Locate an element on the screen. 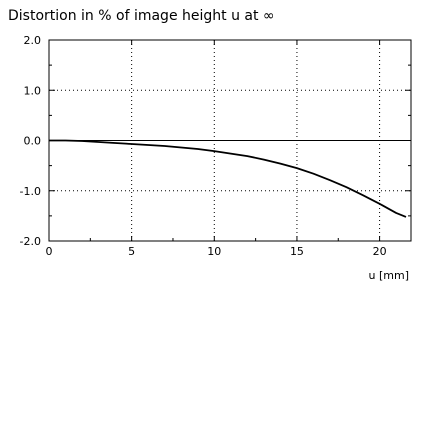  x-tick-label: 15 is located at coordinates (297, 251).